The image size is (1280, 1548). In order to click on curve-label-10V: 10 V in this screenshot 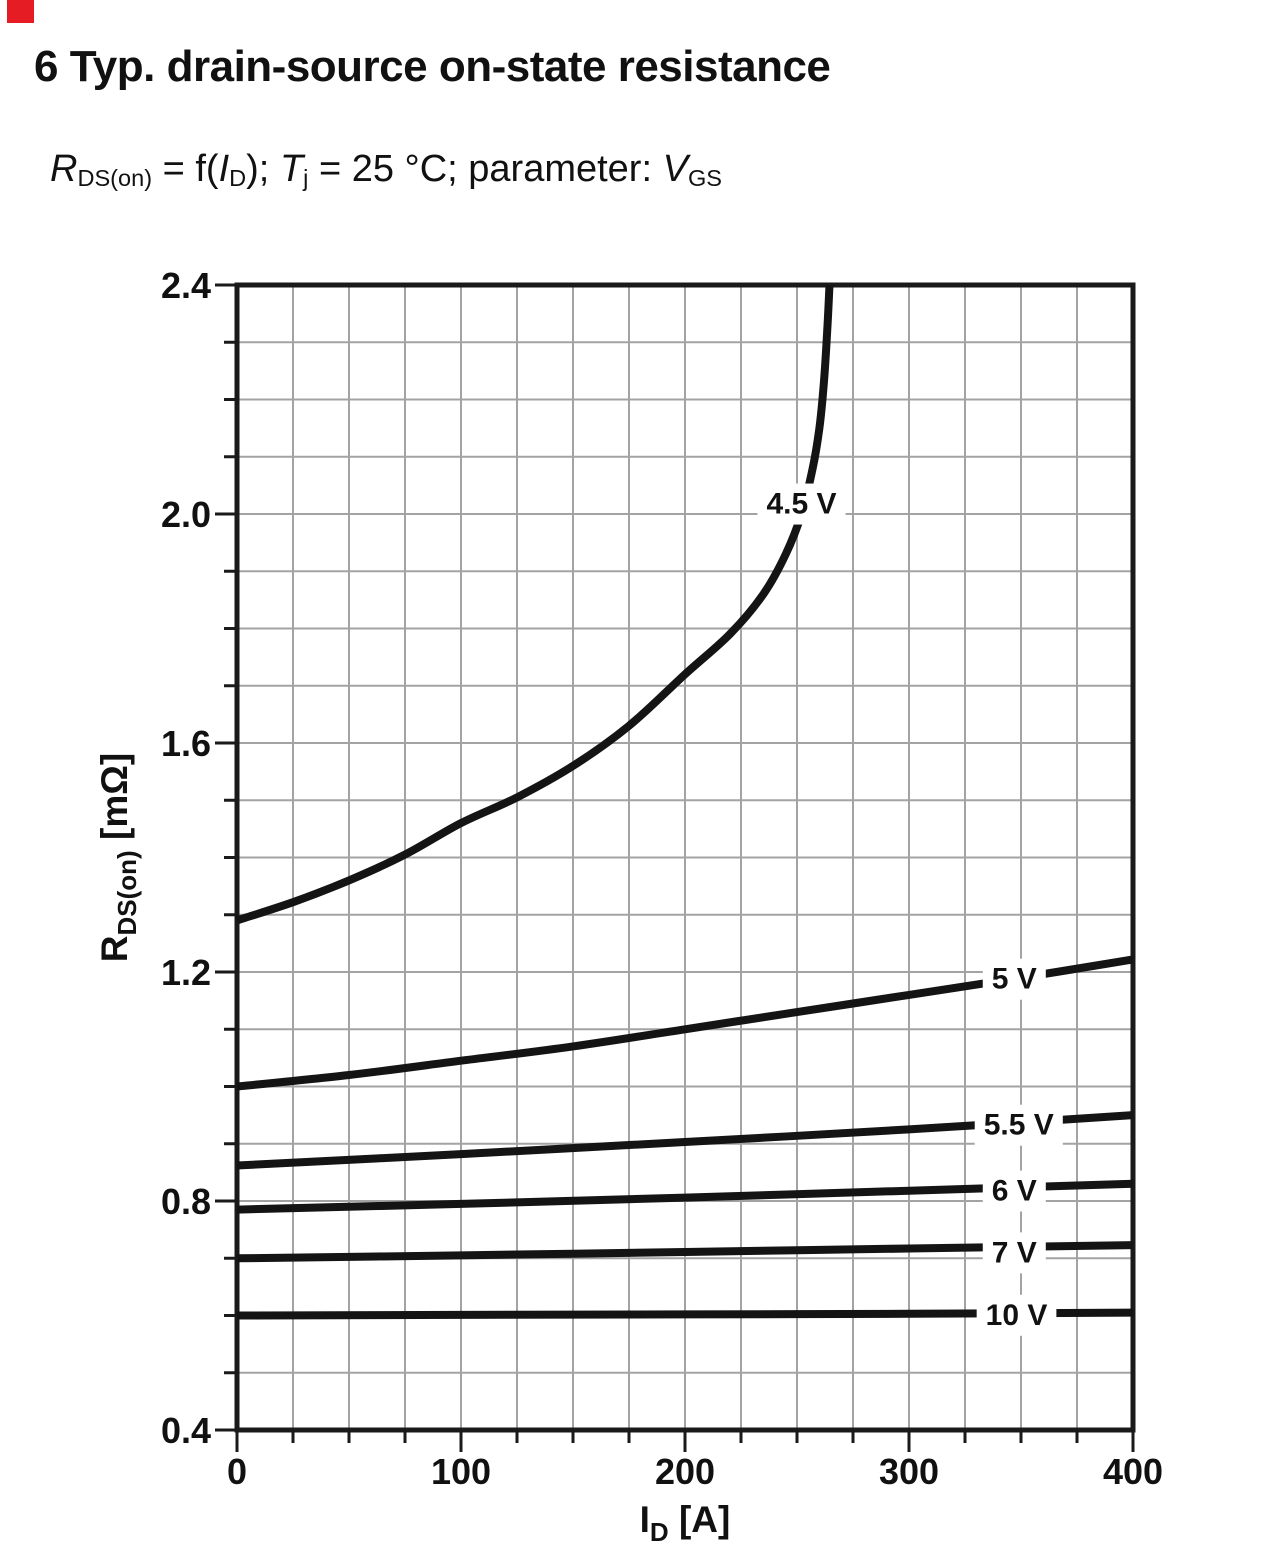, I will do `click(1017, 1315)`.